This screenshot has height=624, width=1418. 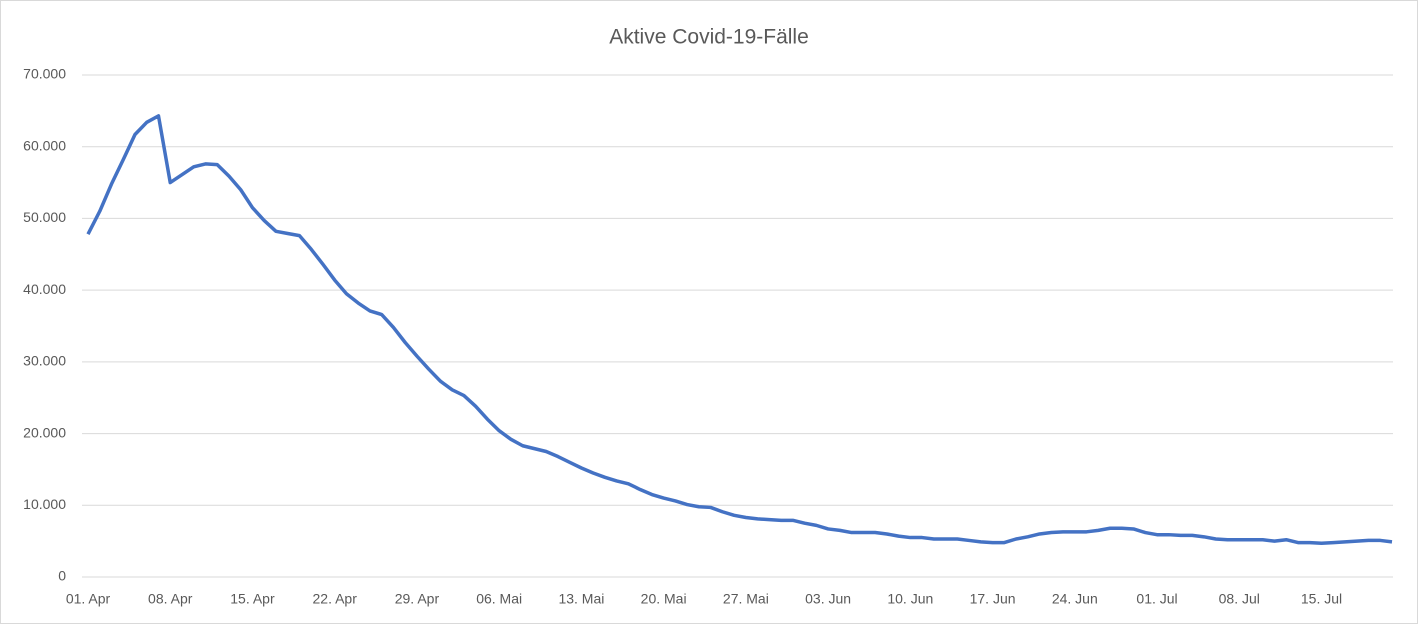 I want to click on y-tick-label: 30.000, so click(x=44, y=361).